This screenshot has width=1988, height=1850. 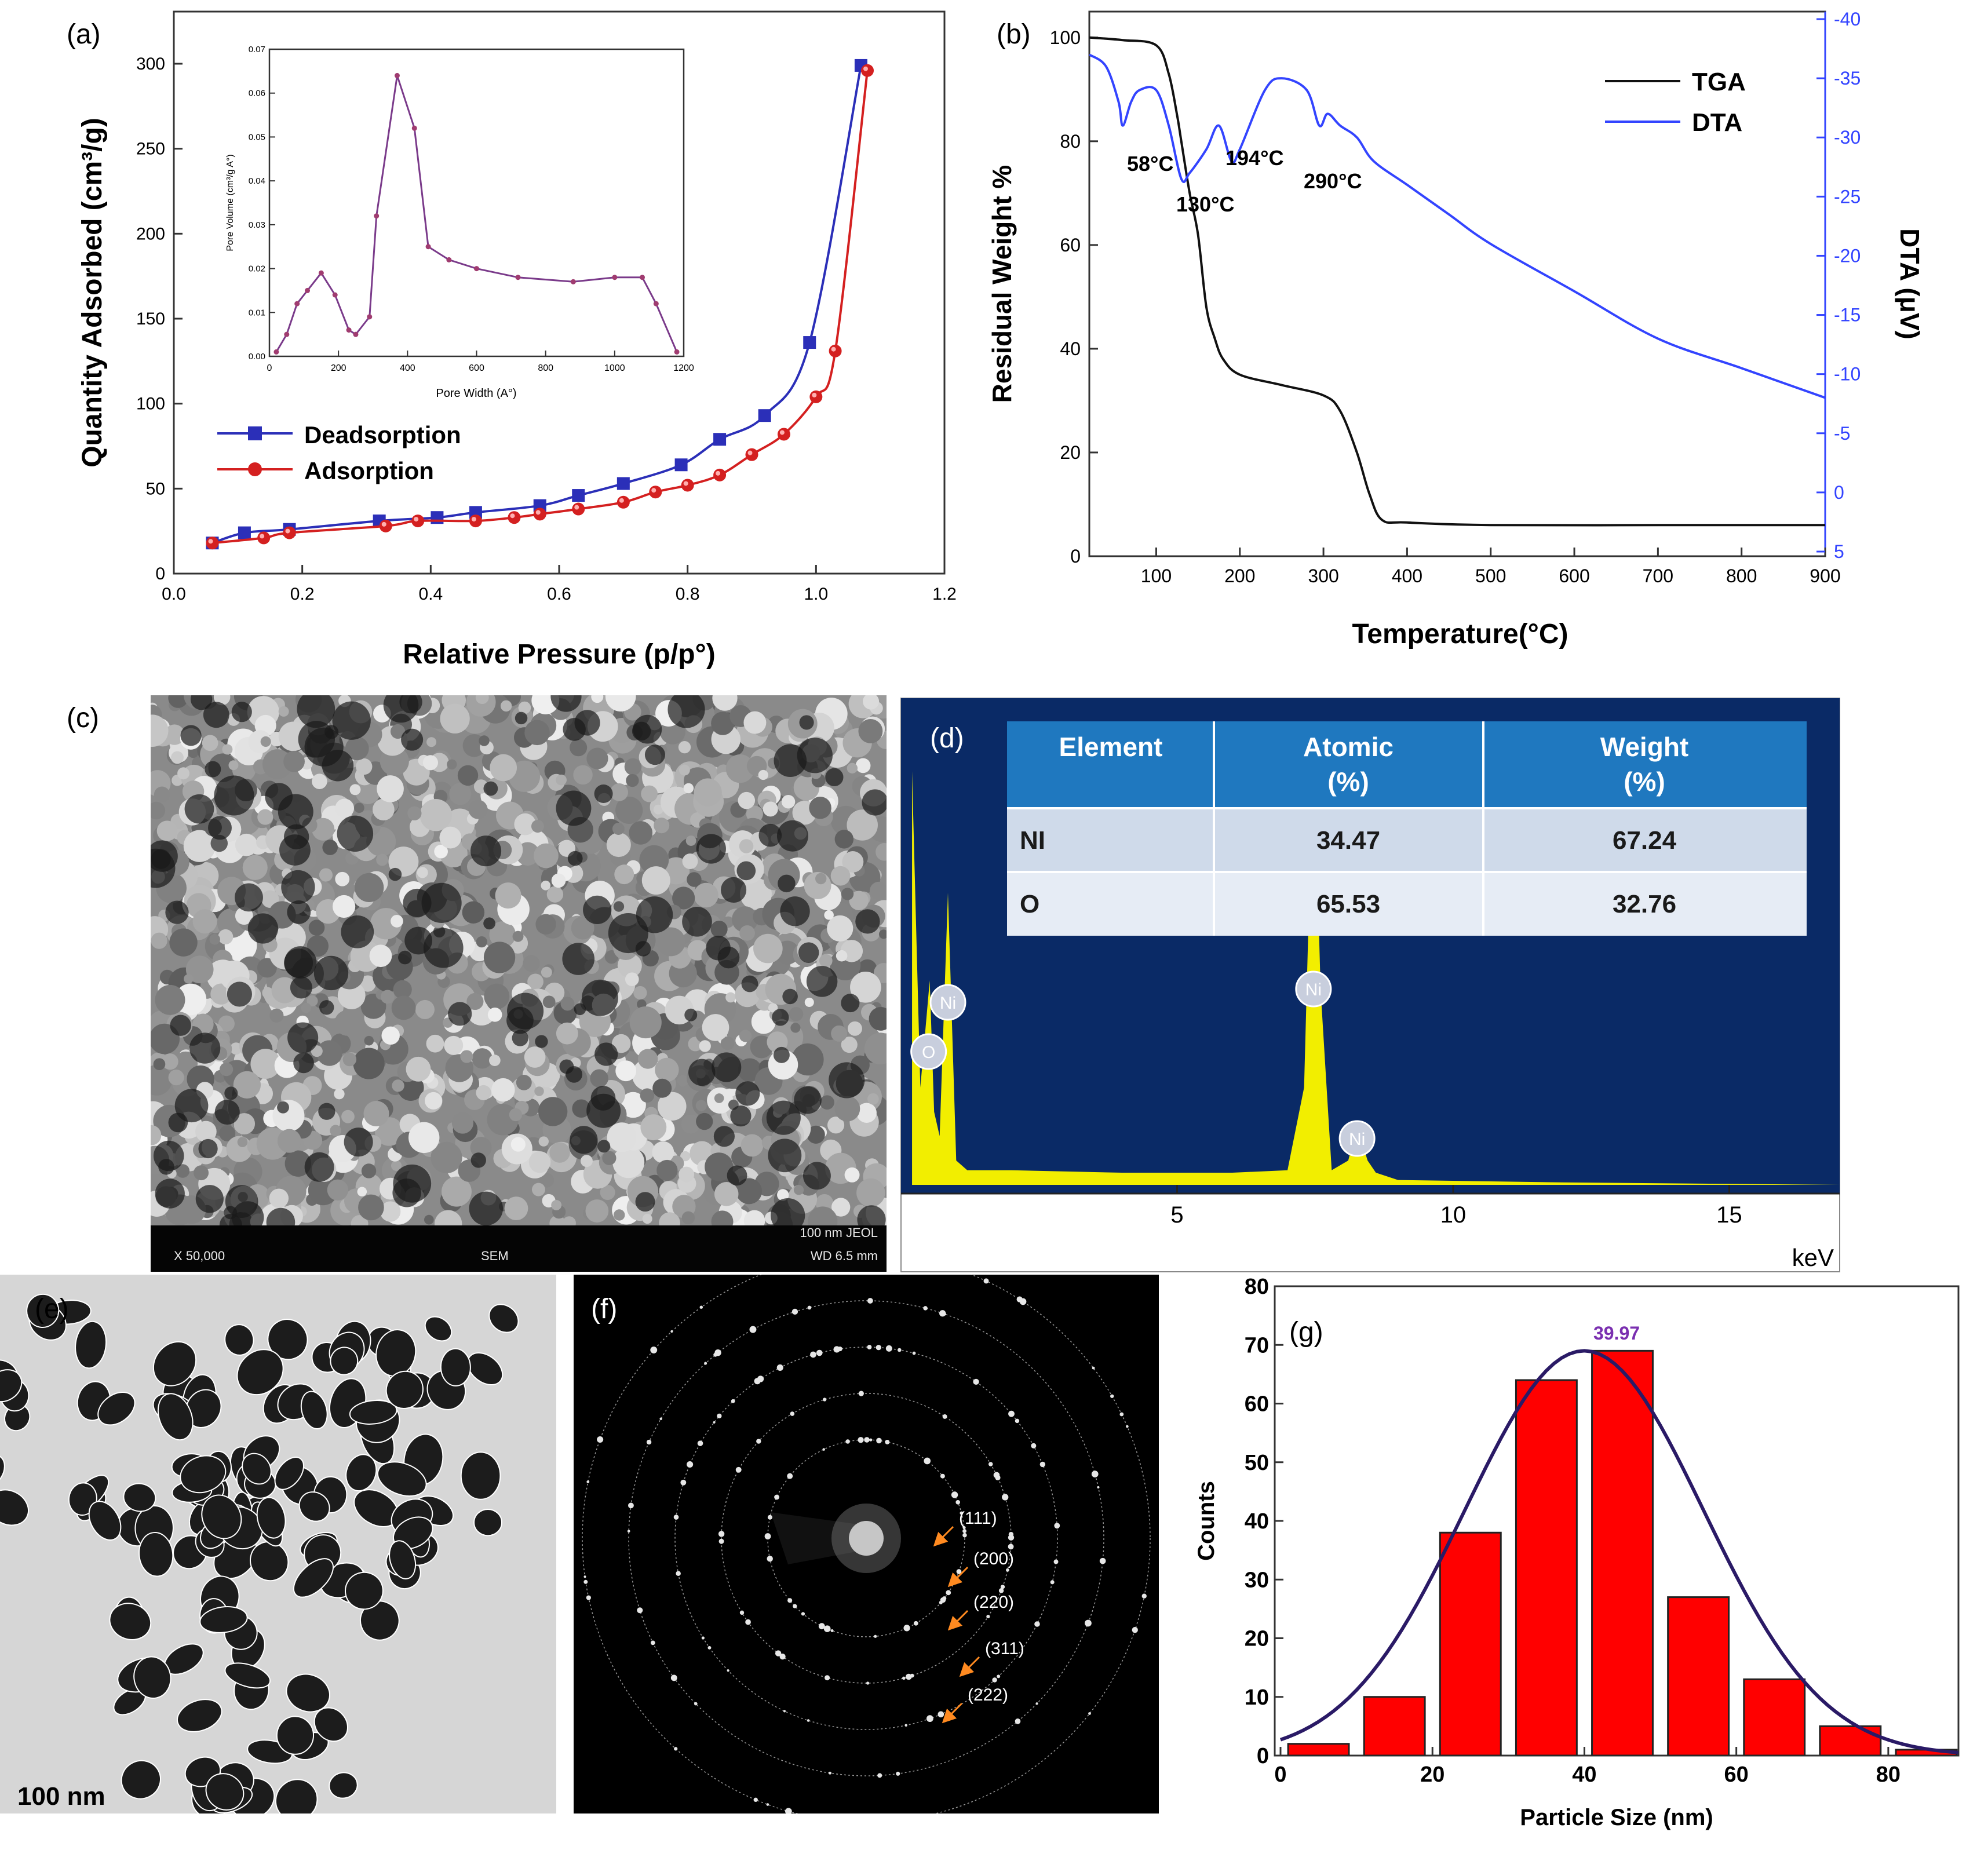 What do you see at coordinates (1070, 245) in the screenshot?
I see `y-tick-label-b: 60` at bounding box center [1070, 245].